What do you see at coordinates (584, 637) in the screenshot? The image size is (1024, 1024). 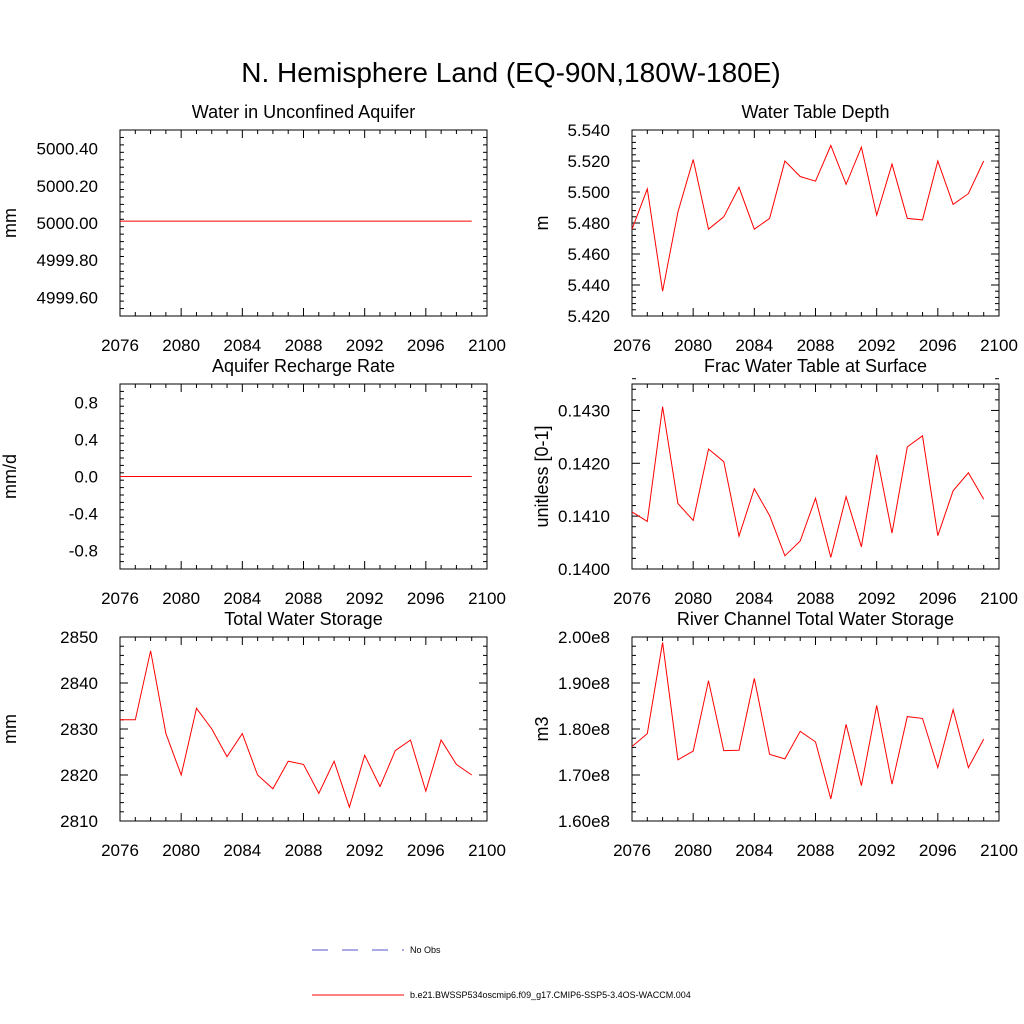 I see `y-tick-label: 2.00e8` at bounding box center [584, 637].